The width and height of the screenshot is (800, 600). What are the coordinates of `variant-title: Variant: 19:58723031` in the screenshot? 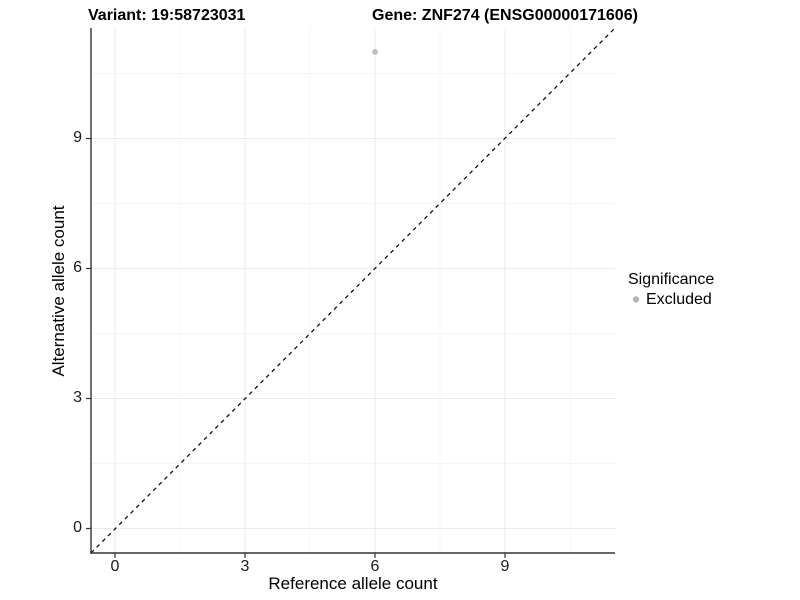 It's located at (167, 15).